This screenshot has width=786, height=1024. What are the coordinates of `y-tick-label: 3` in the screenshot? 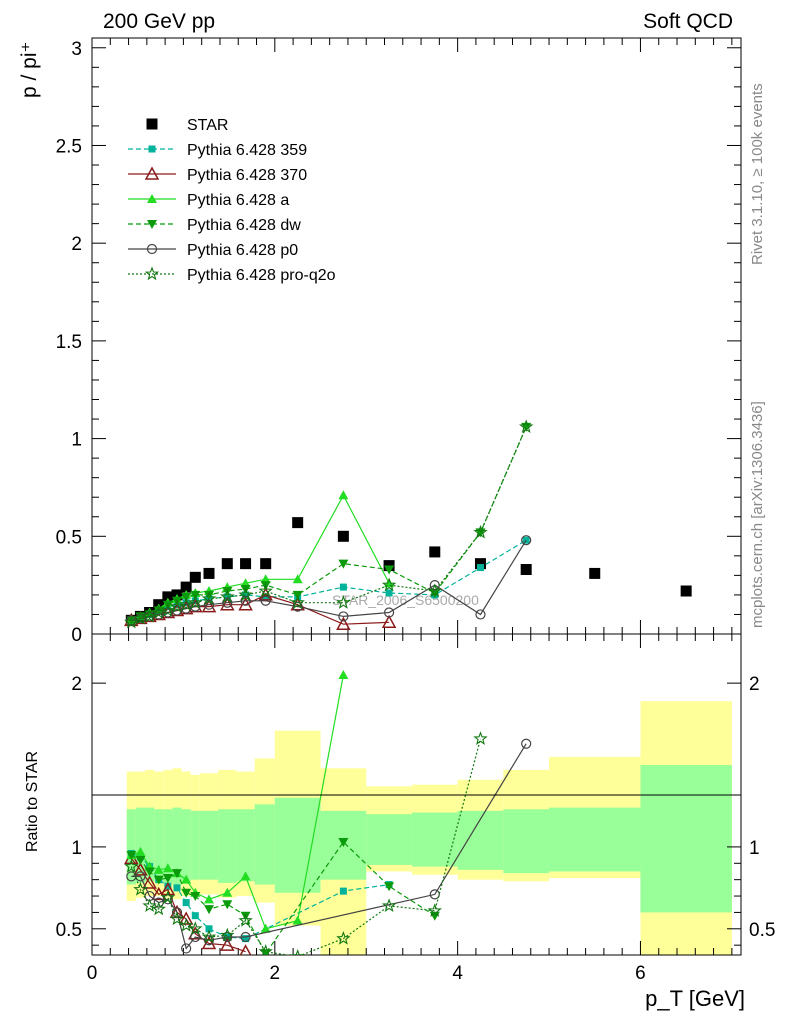 It's located at (76, 49).